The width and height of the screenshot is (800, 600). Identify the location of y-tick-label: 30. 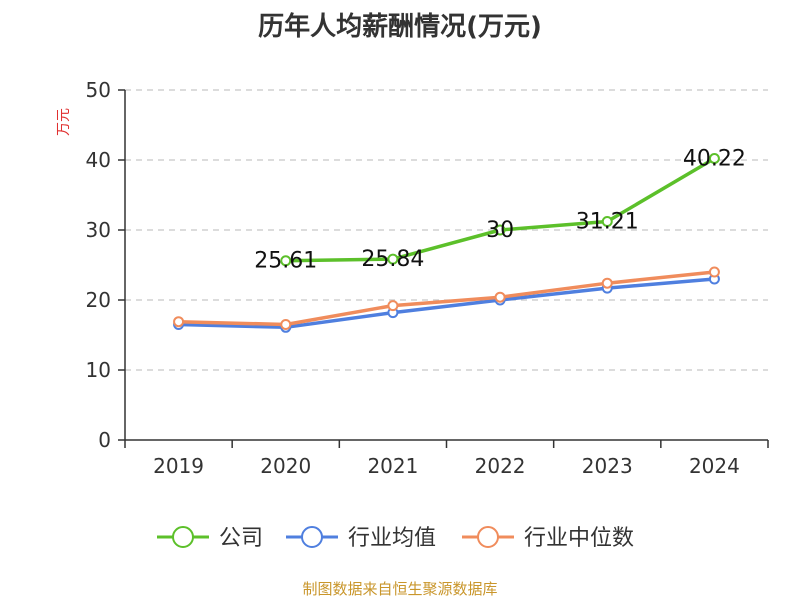
(98, 230).